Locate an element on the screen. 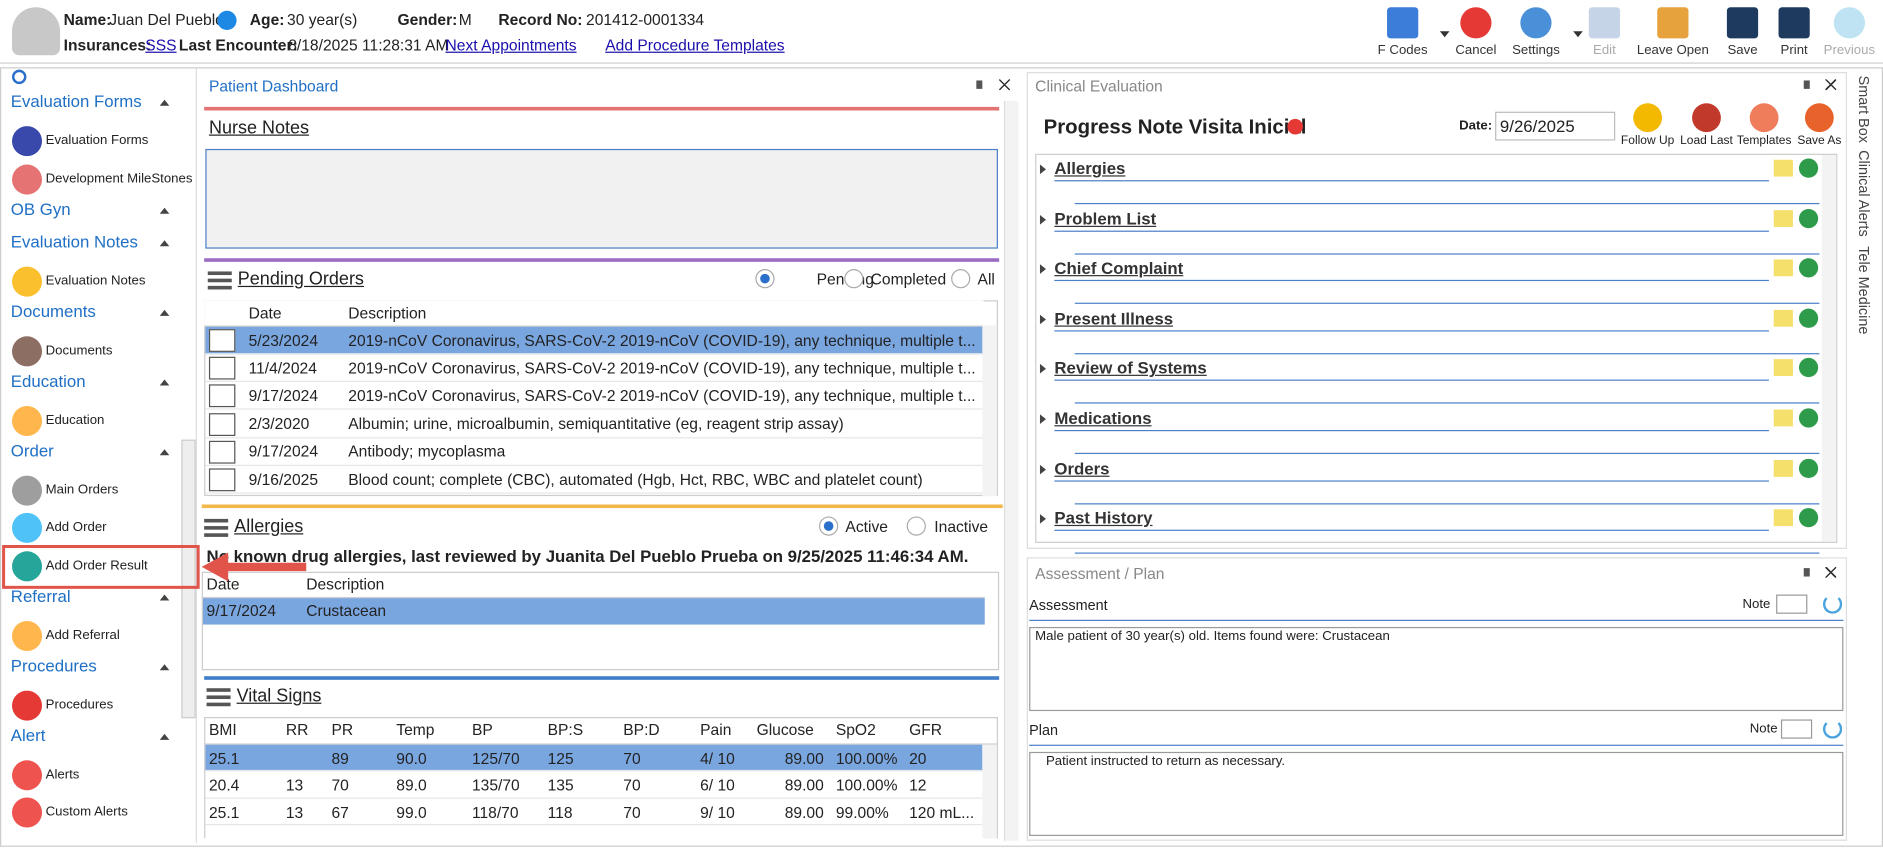 Image resolution: width=1883 pixels, height=848 pixels. column-header: Date is located at coordinates (265, 312).